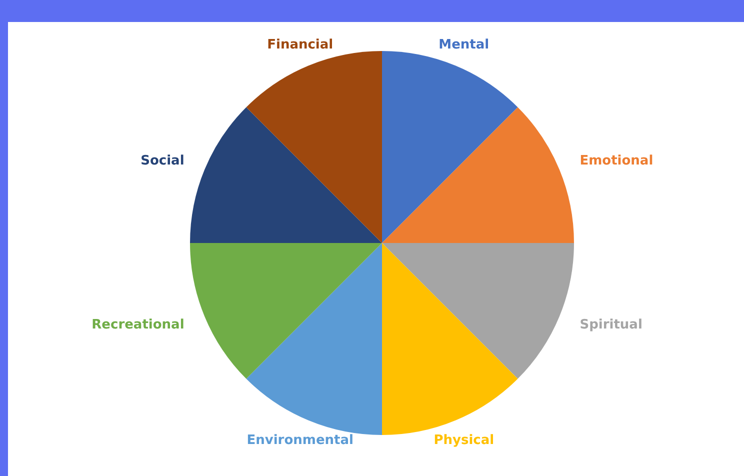  What do you see at coordinates (611, 324) in the screenshot?
I see `slice-label: Spiritual` at bounding box center [611, 324].